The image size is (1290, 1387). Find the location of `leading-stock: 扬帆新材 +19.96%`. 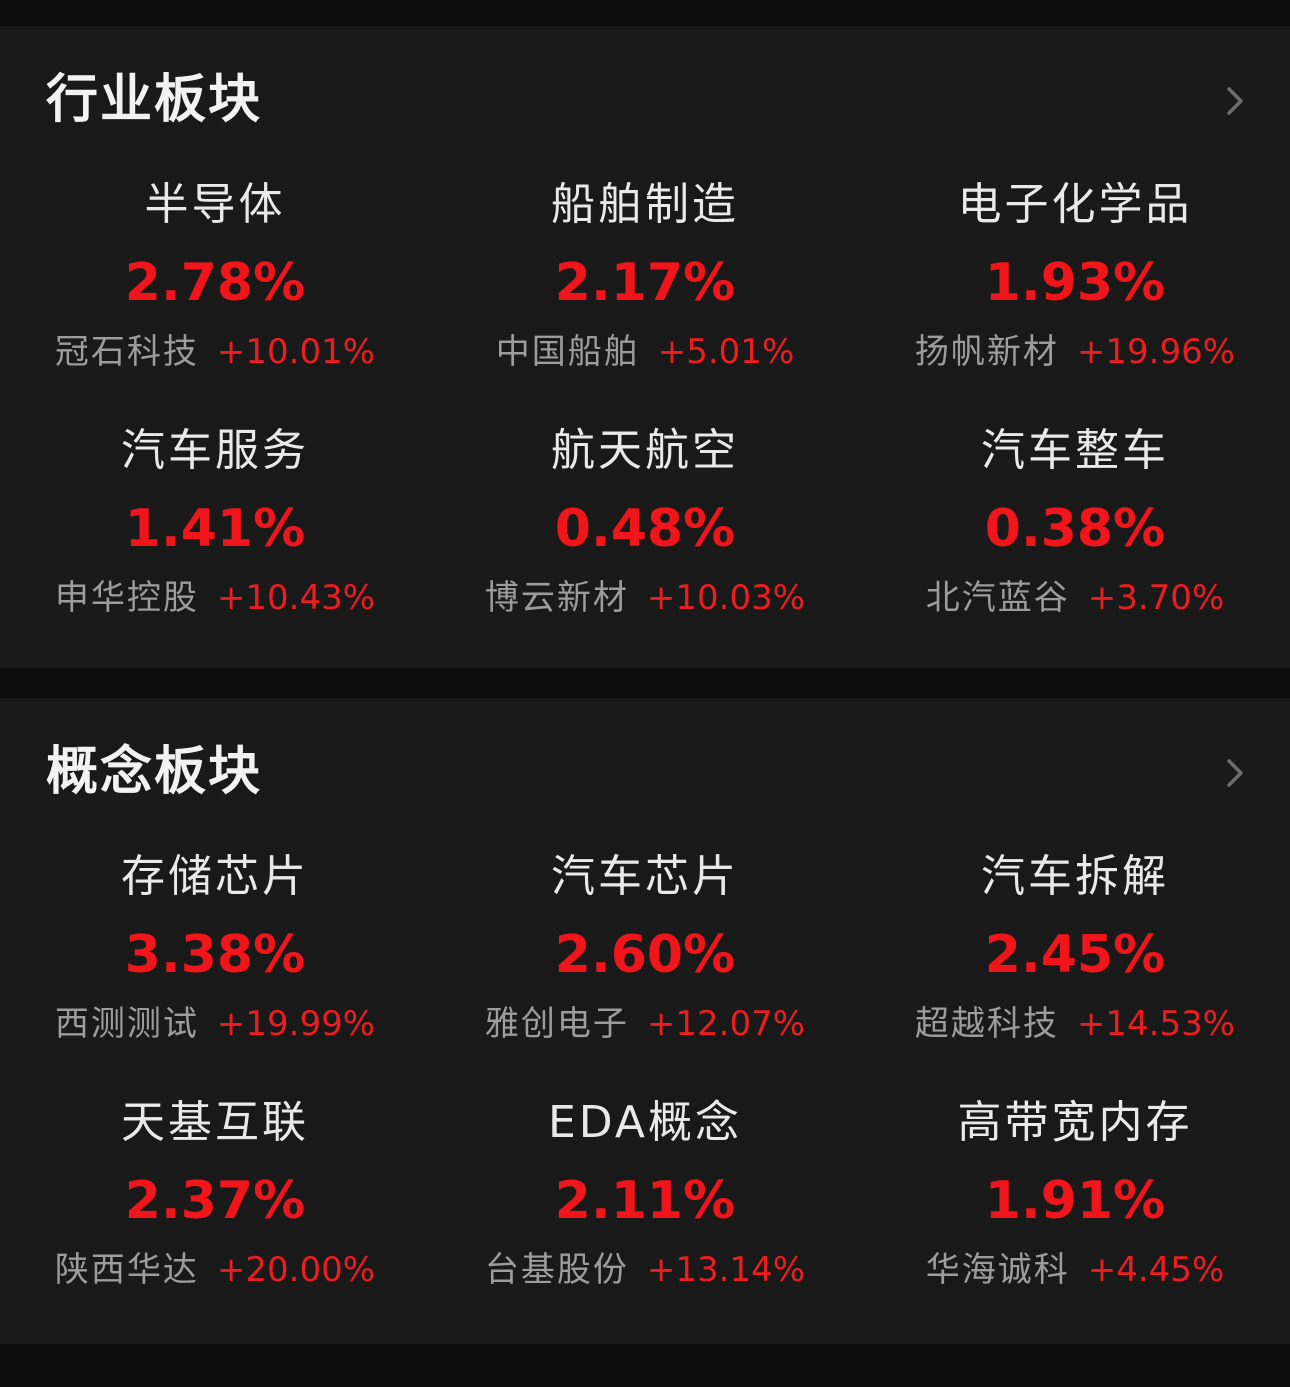

leading-stock: 扬帆新材 +19.96% is located at coordinates (1075, 352).